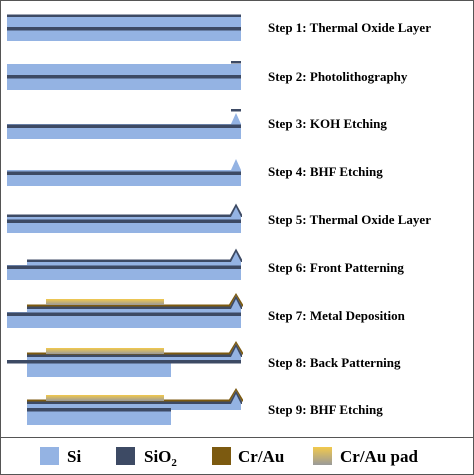 The height and width of the screenshot is (475, 474). What do you see at coordinates (124, 218) in the screenshot?
I see `step-5-cross-section` at bounding box center [124, 218].